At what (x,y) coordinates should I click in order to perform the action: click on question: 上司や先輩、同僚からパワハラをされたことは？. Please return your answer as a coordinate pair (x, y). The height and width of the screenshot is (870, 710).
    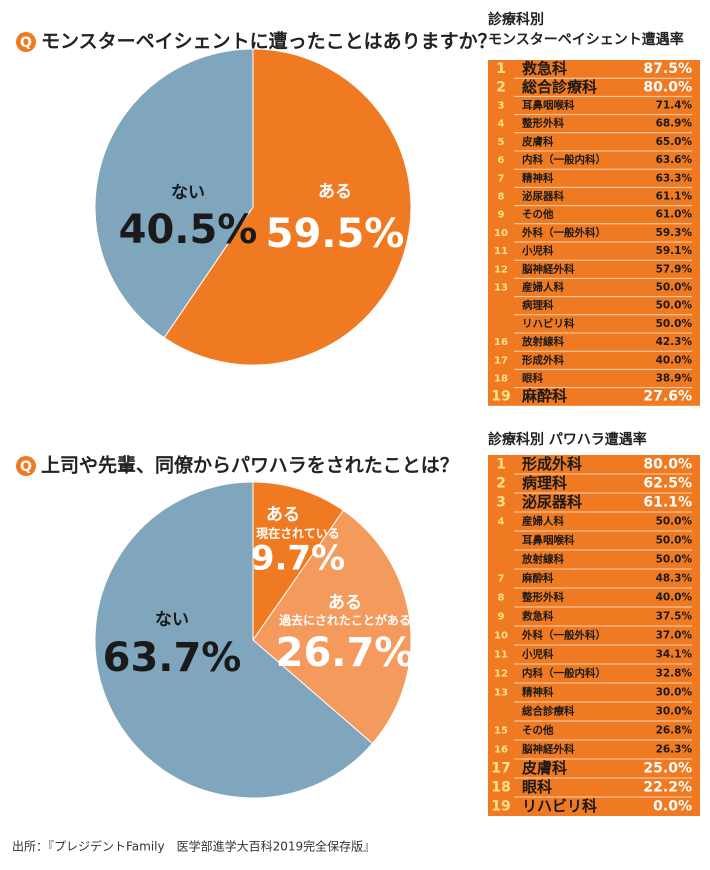
    Looking at the image, I should click on (250, 465).